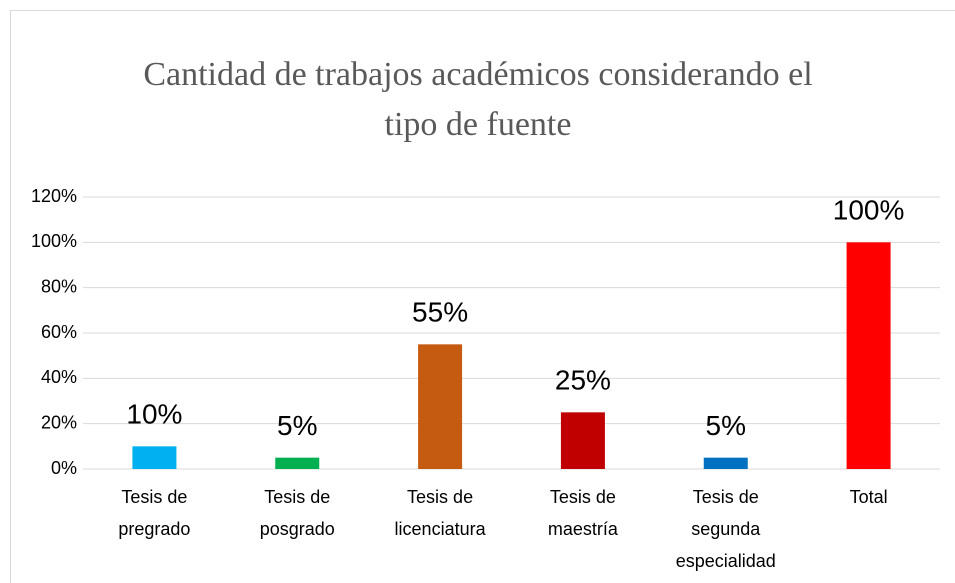 The height and width of the screenshot is (583, 955). I want to click on x-tick-label: Tesis de maestría, so click(583, 513).